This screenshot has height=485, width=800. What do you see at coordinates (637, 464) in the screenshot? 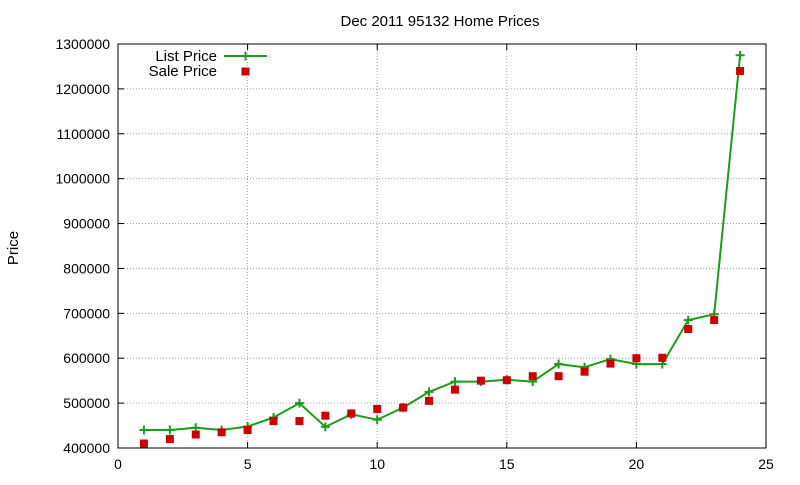
I see `x-tick-label: 20` at bounding box center [637, 464].